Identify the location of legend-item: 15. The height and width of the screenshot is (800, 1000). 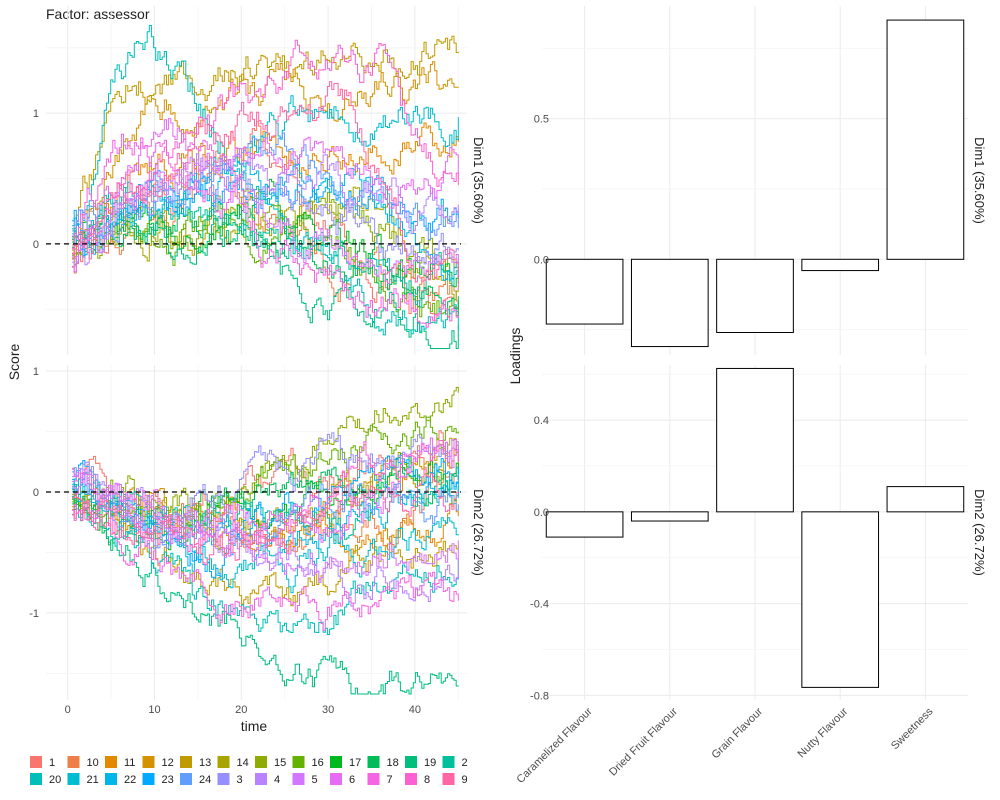
(270, 762).